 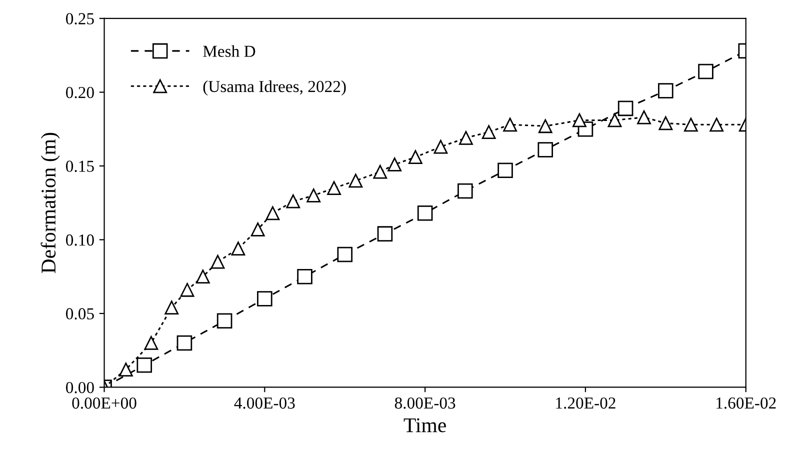 What do you see at coordinates (425, 403) in the screenshot?
I see `x-tick-label: 8.00E-03` at bounding box center [425, 403].